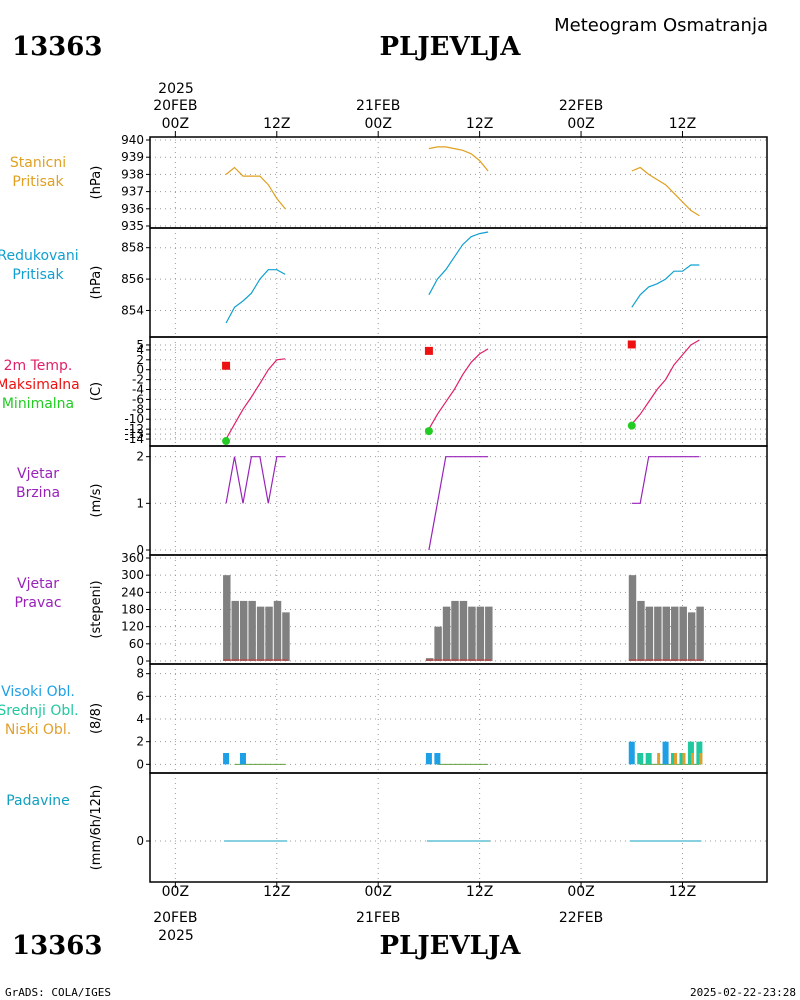  What do you see at coordinates (140, 696) in the screenshot?
I see `y-tick-label: 6` at bounding box center [140, 696].